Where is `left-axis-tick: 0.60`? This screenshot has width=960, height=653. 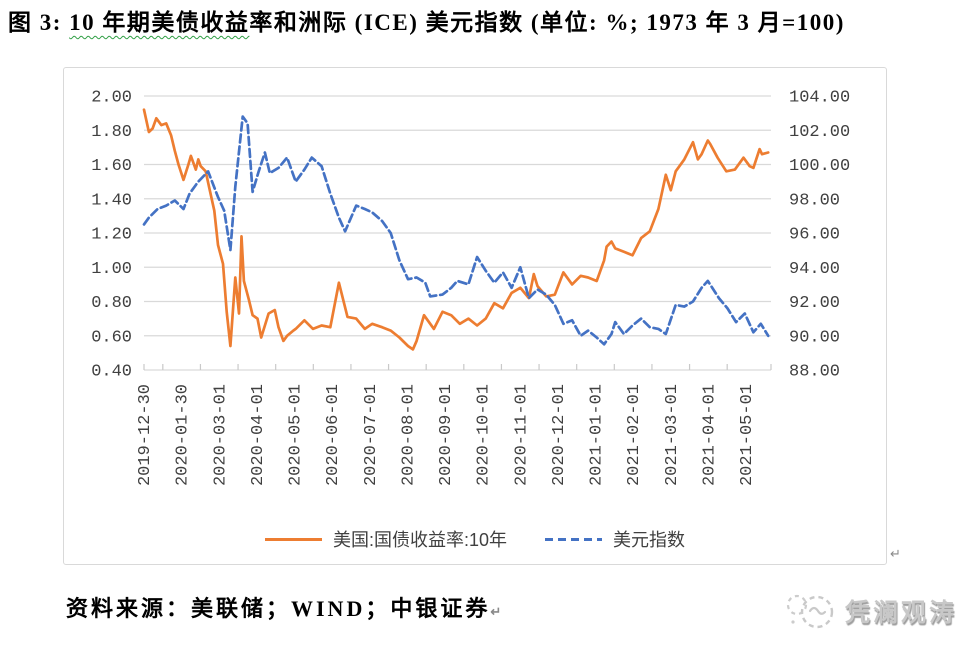
left-axis-tick: 0.60 is located at coordinates (111, 337).